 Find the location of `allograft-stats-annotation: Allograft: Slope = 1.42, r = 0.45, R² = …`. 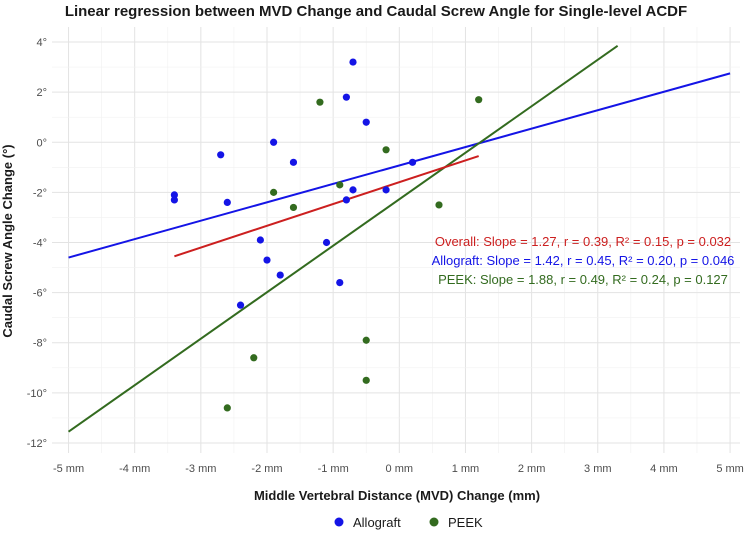

allograft-stats-annotation: Allograft: Slope = 1.42, r = 0.45, R² = … is located at coordinates (583, 260).